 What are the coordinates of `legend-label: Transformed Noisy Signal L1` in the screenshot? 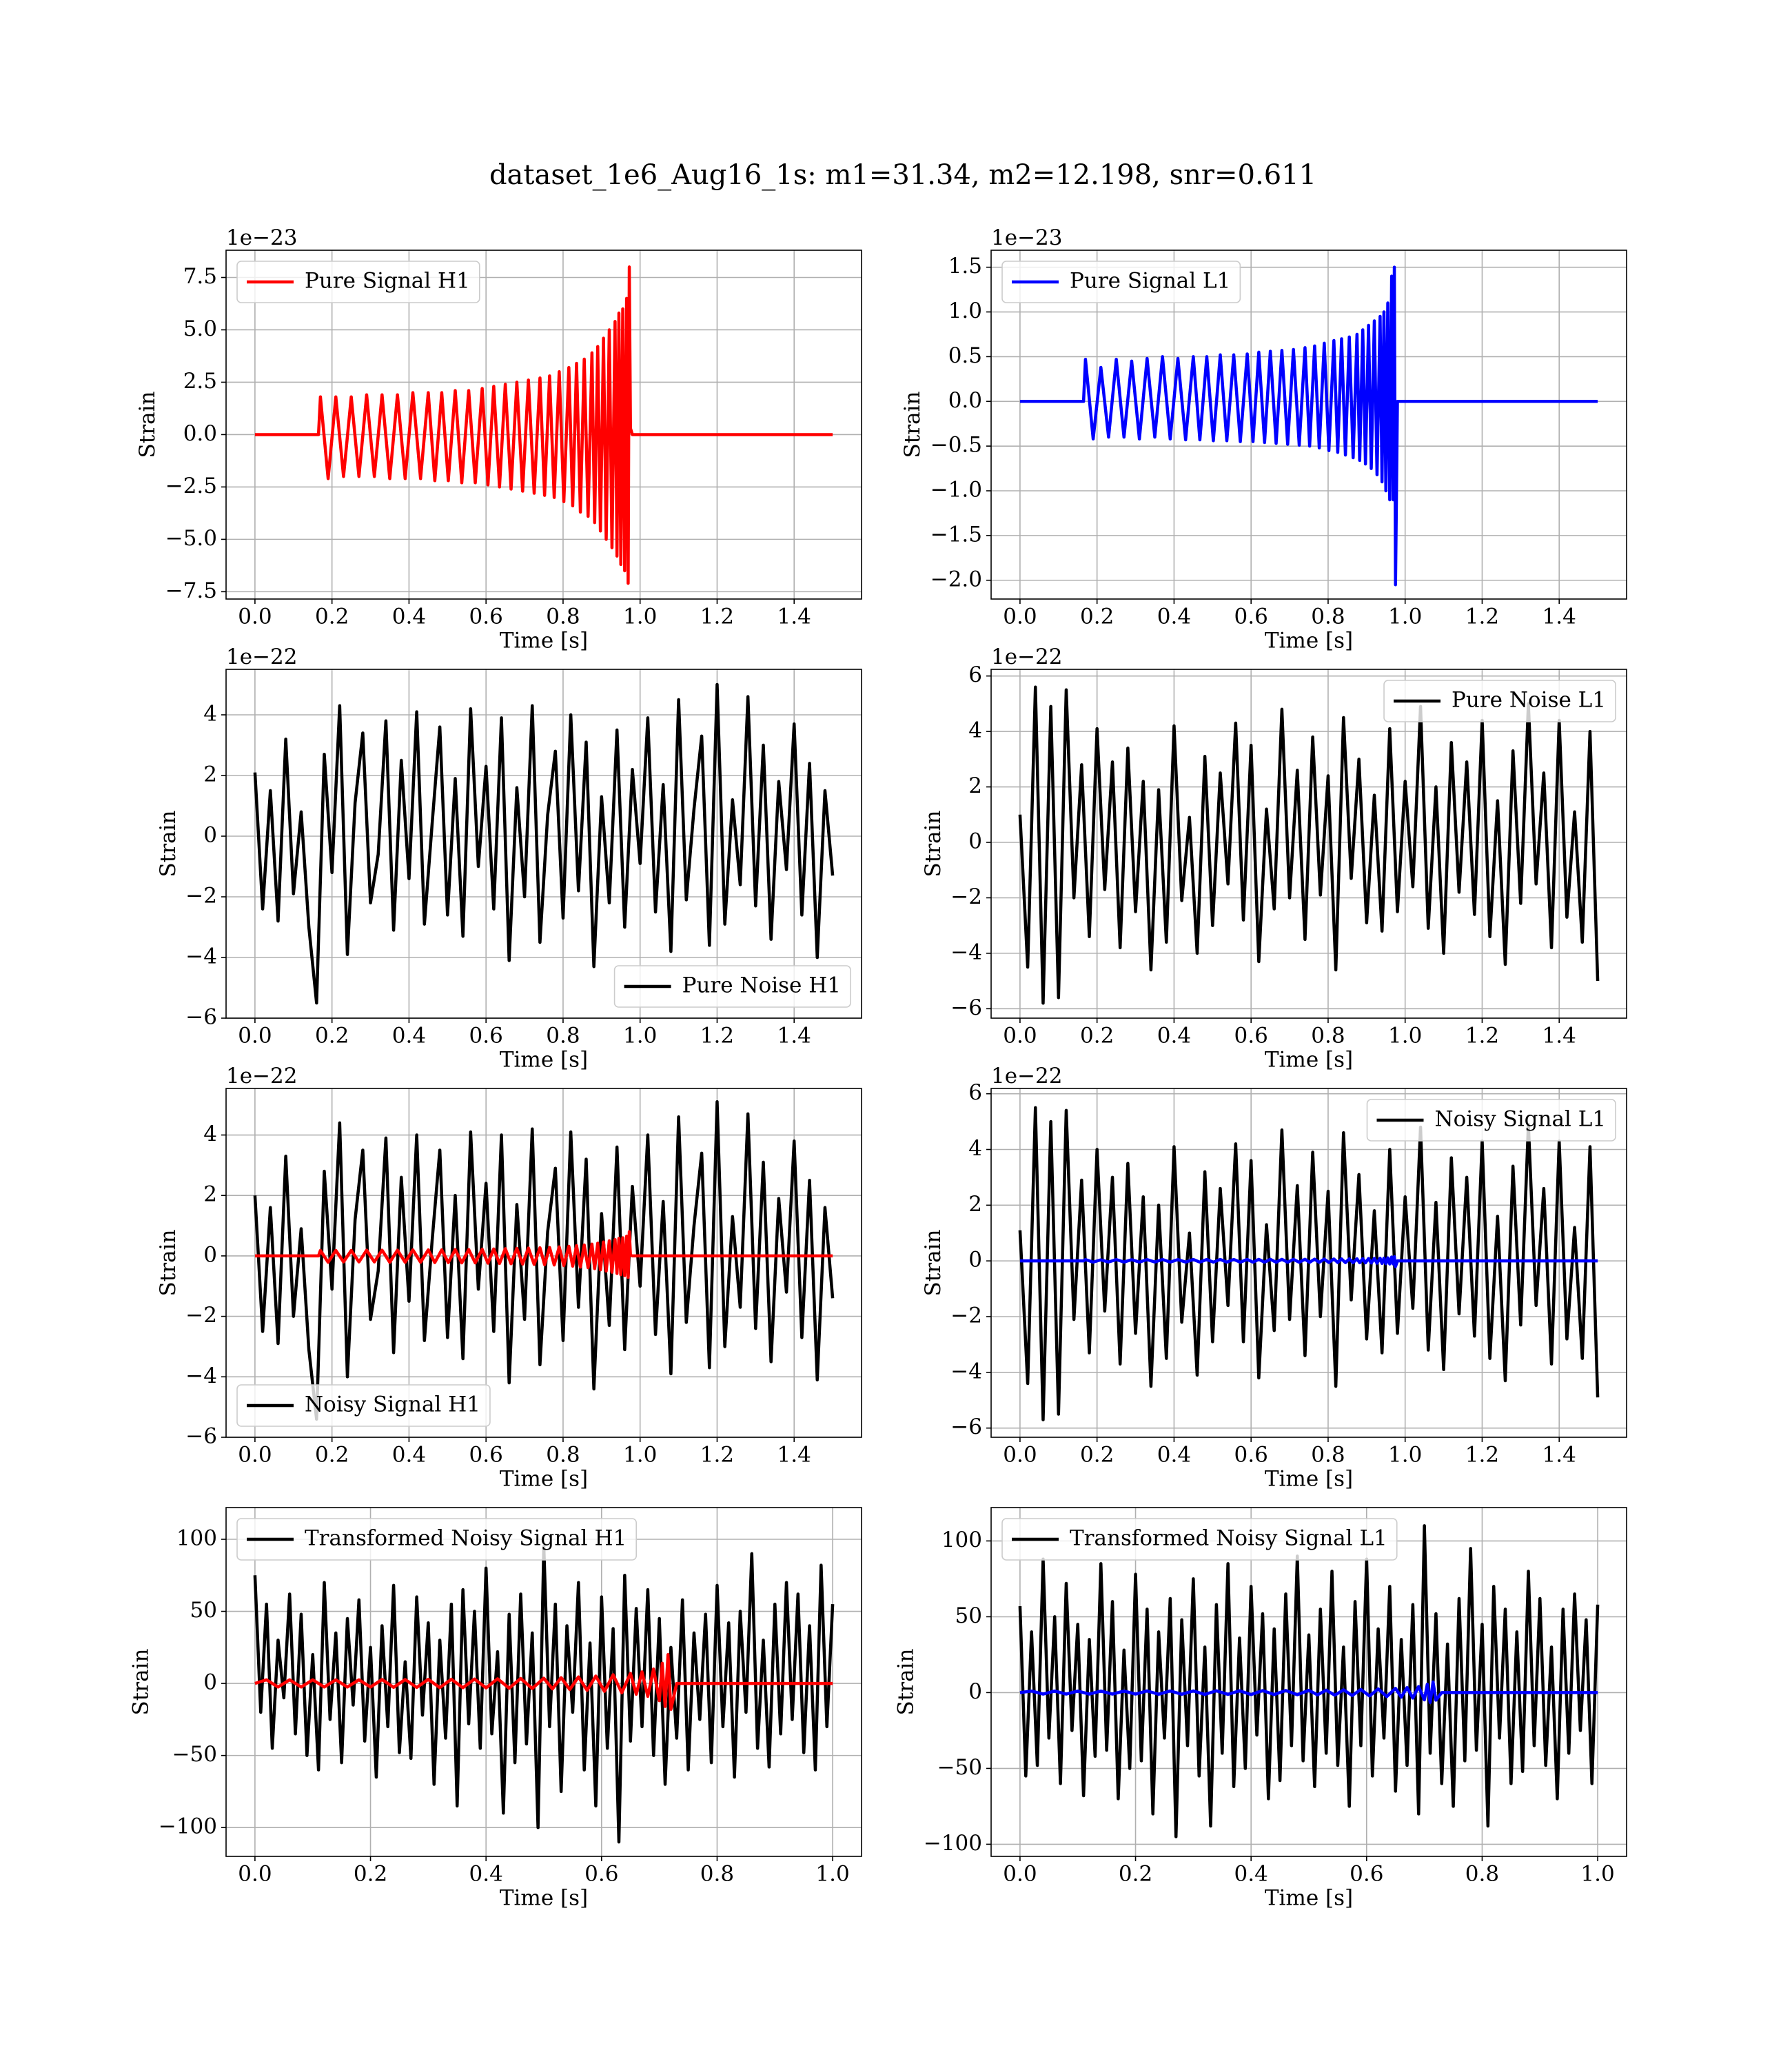 It's located at (1228, 1539).